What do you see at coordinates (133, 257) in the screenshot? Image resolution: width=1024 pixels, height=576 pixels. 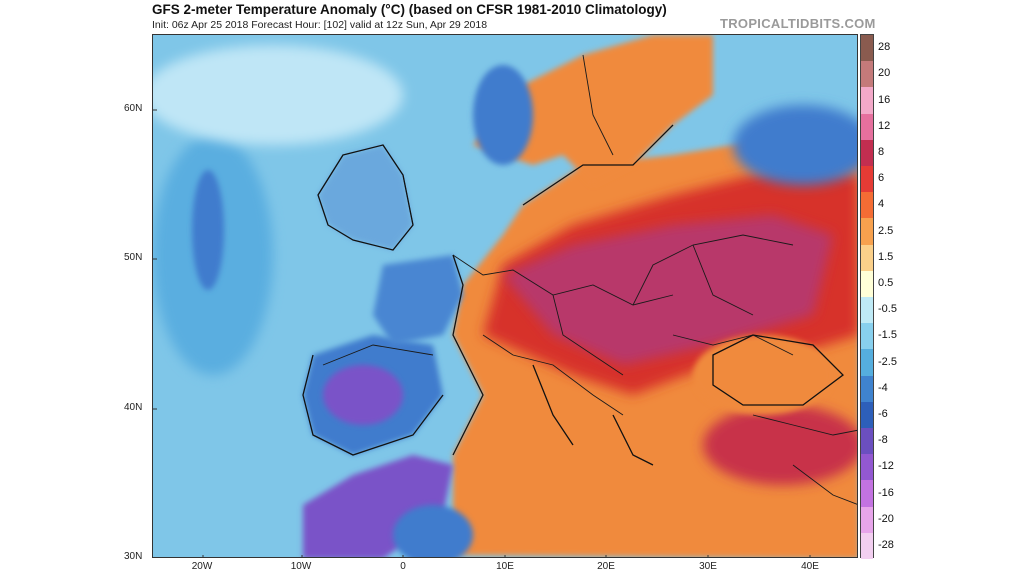 I see `lat-label-50n: 50N` at bounding box center [133, 257].